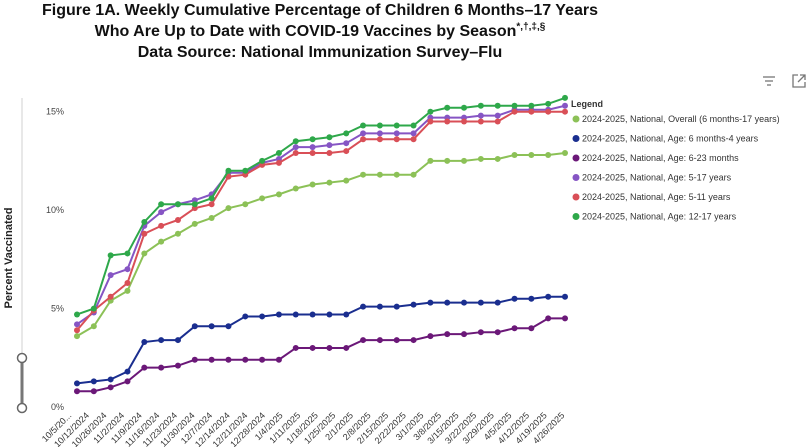  What do you see at coordinates (656, 197) in the screenshot?
I see `legend-entry: 2024-2025, National, Age: 5-11 years` at bounding box center [656, 197].